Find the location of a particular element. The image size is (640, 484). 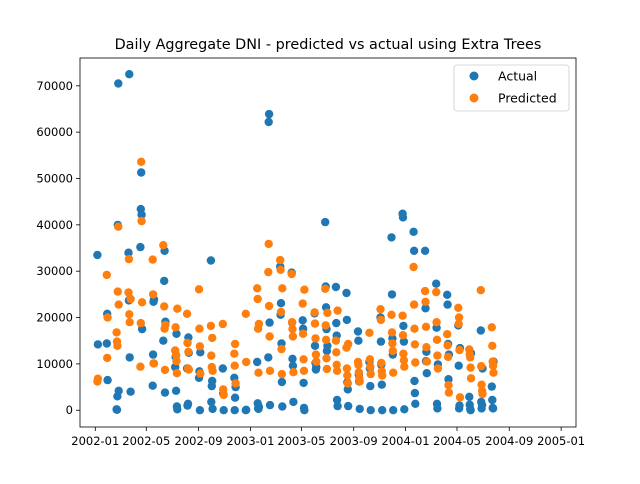

y-tick-label: 50000 is located at coordinates (54, 179).